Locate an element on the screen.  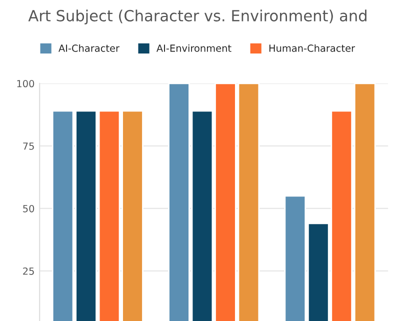
legend-label: Human-Character is located at coordinates (312, 48).